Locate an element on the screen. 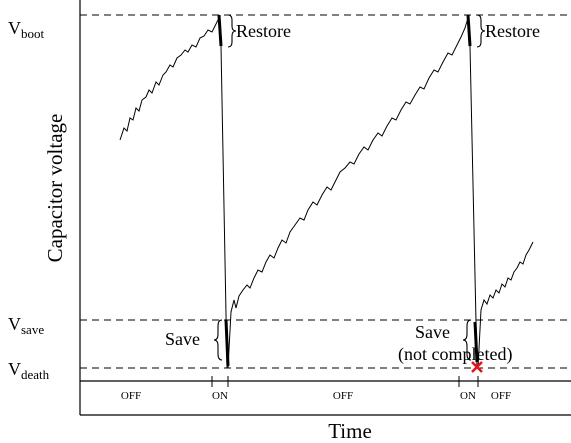  state-label-on-2: ON is located at coordinates (468, 396).